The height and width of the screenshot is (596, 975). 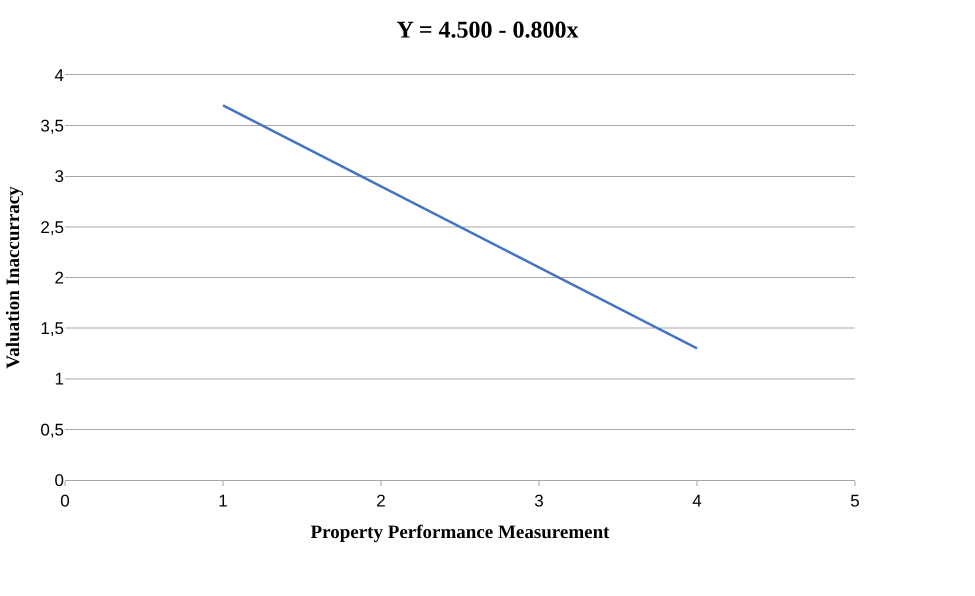 What do you see at coordinates (52, 430) in the screenshot?
I see `y-tick-label: 0,5` at bounding box center [52, 430].